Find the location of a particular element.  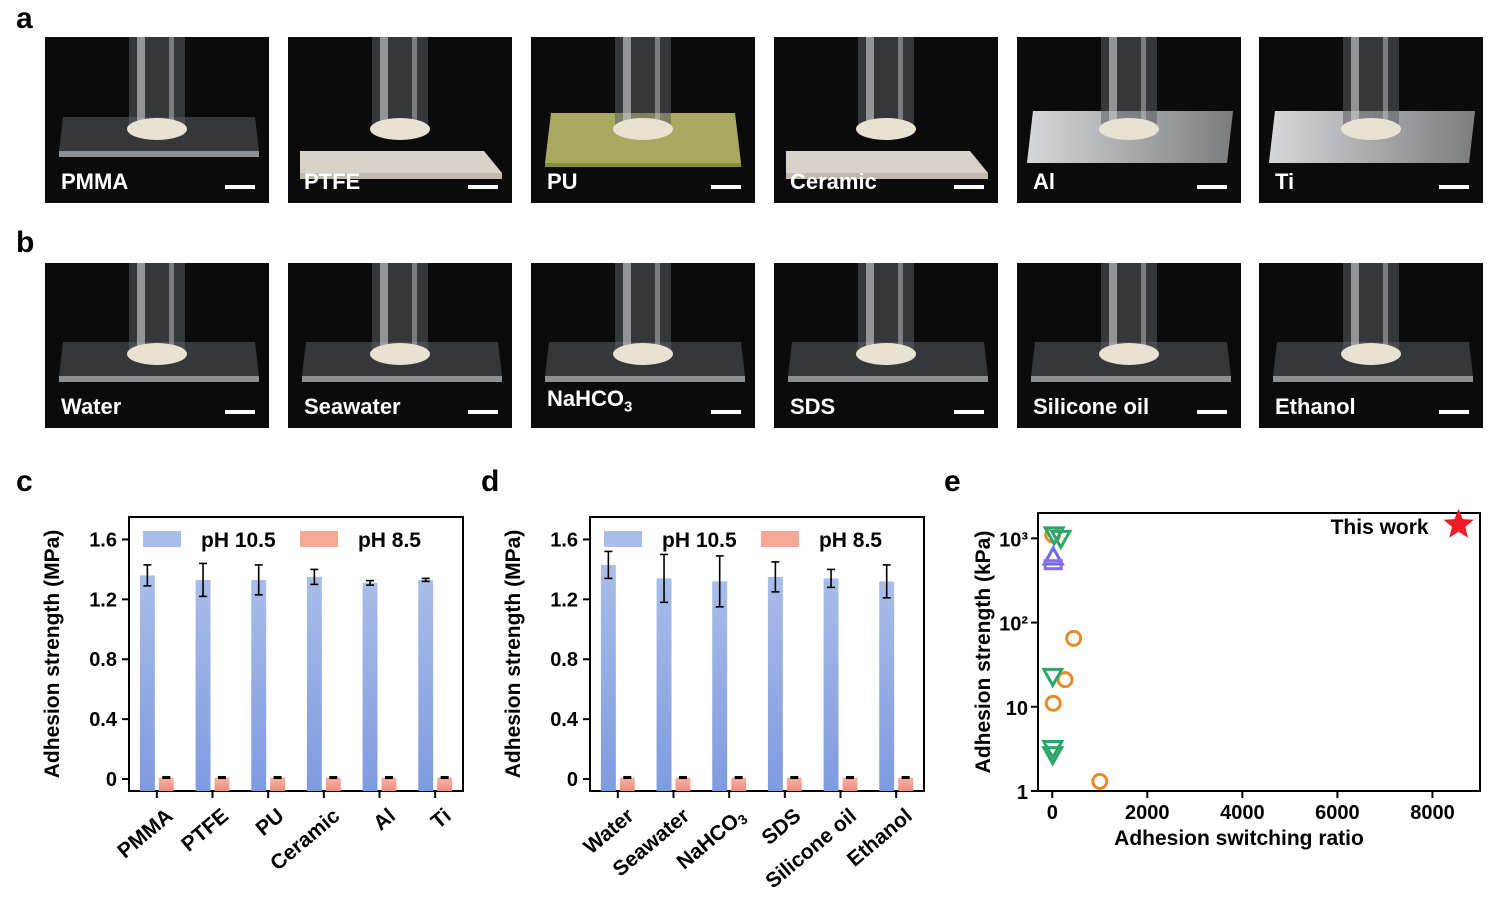

photo-al: Al is located at coordinates (1129, 120).